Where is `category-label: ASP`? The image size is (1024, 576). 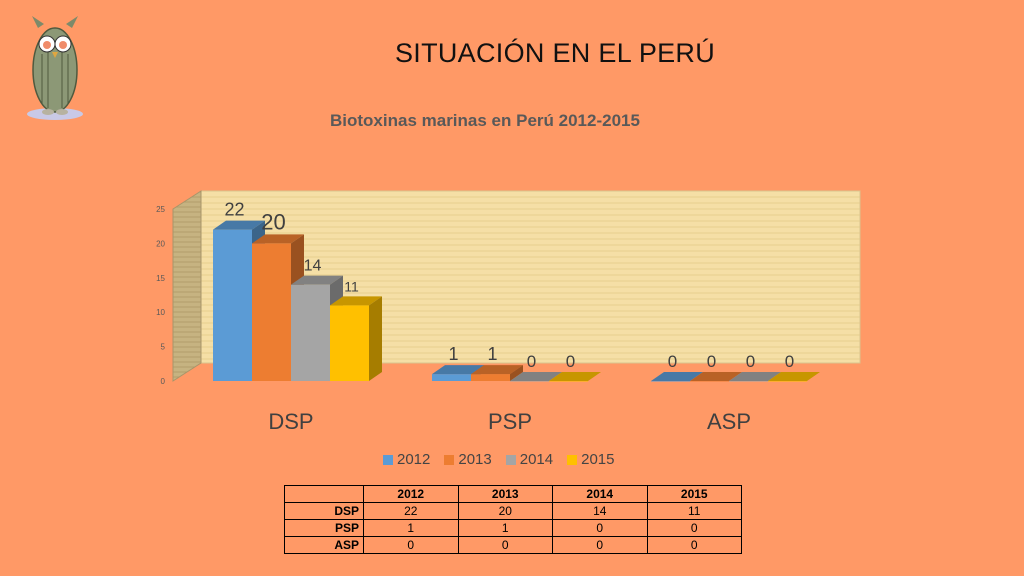 category-label: ASP is located at coordinates (729, 421).